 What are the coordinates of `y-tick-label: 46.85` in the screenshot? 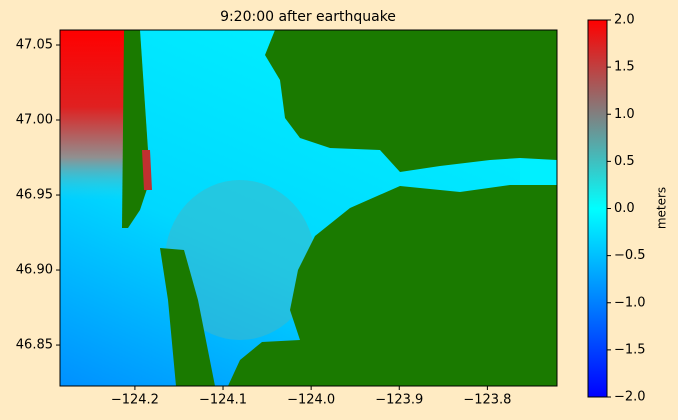 It's located at (34, 345).